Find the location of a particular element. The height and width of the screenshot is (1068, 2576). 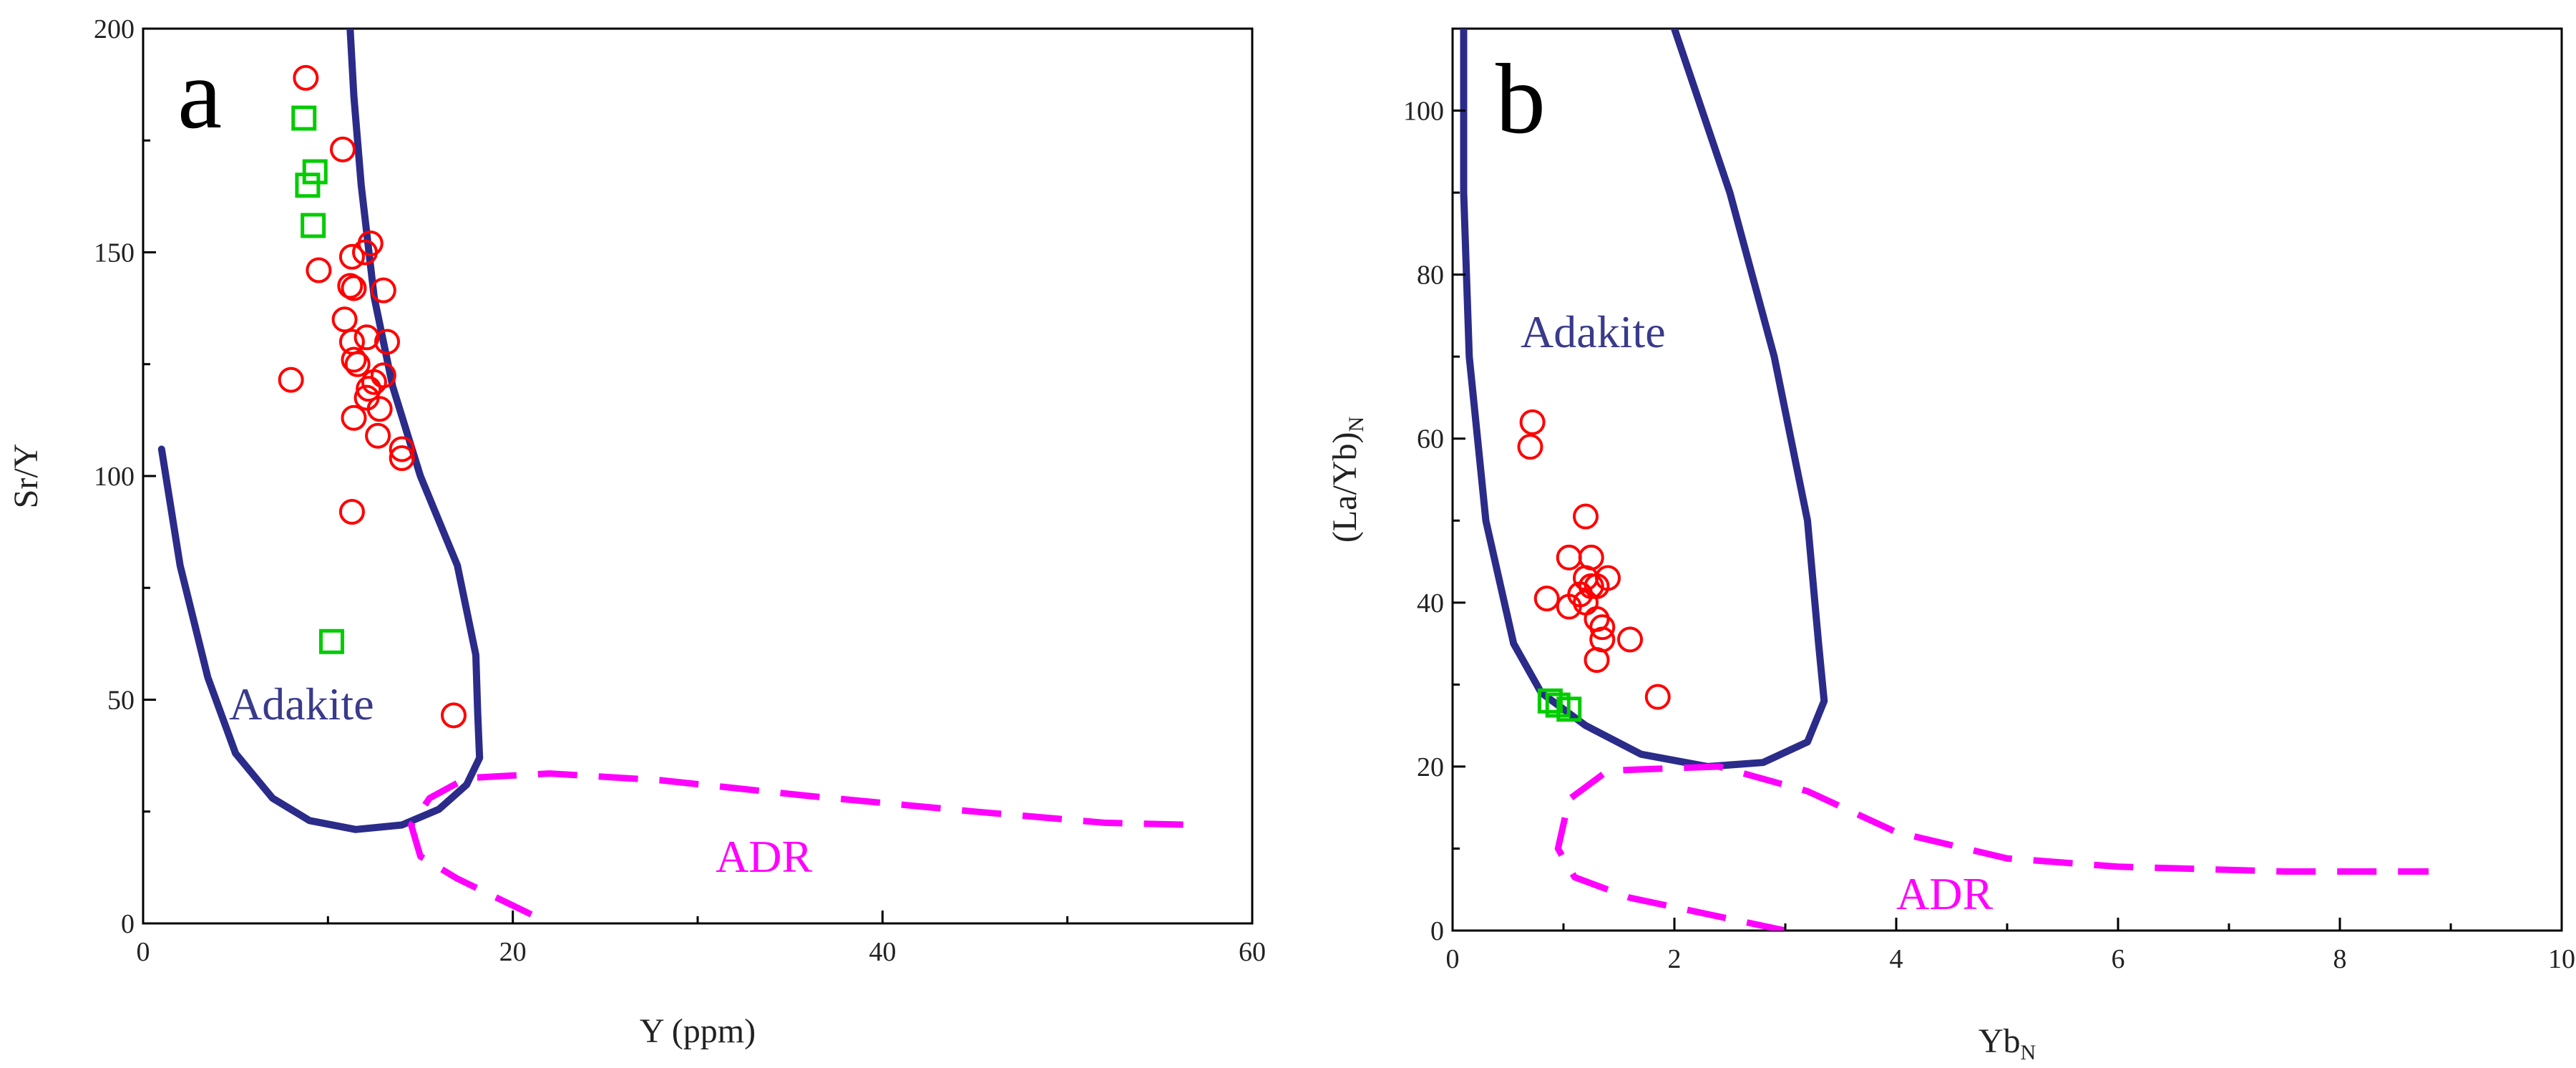

x-tick-label: 20 is located at coordinates (513, 952).